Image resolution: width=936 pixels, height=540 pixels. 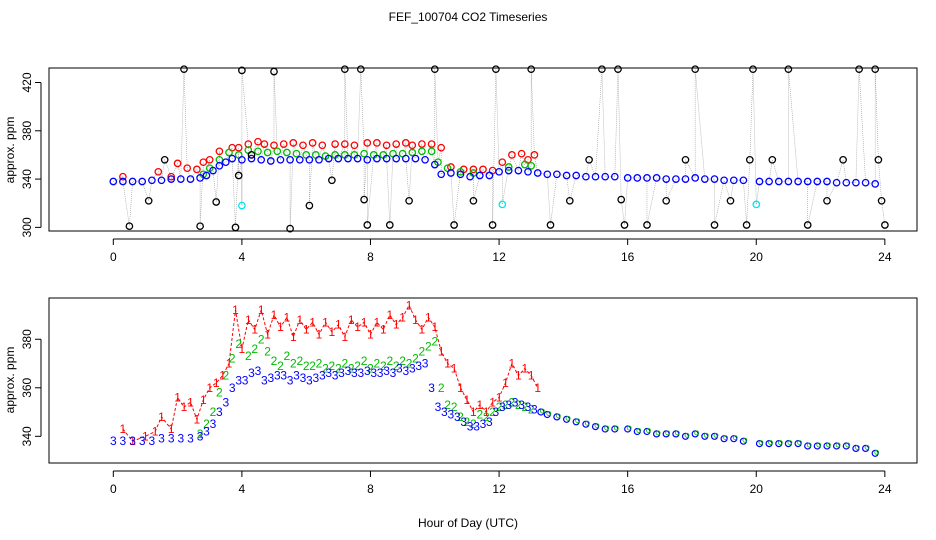 What do you see at coordinates (27, 436) in the screenshot?
I see `y-tick-label: 340` at bounding box center [27, 436].